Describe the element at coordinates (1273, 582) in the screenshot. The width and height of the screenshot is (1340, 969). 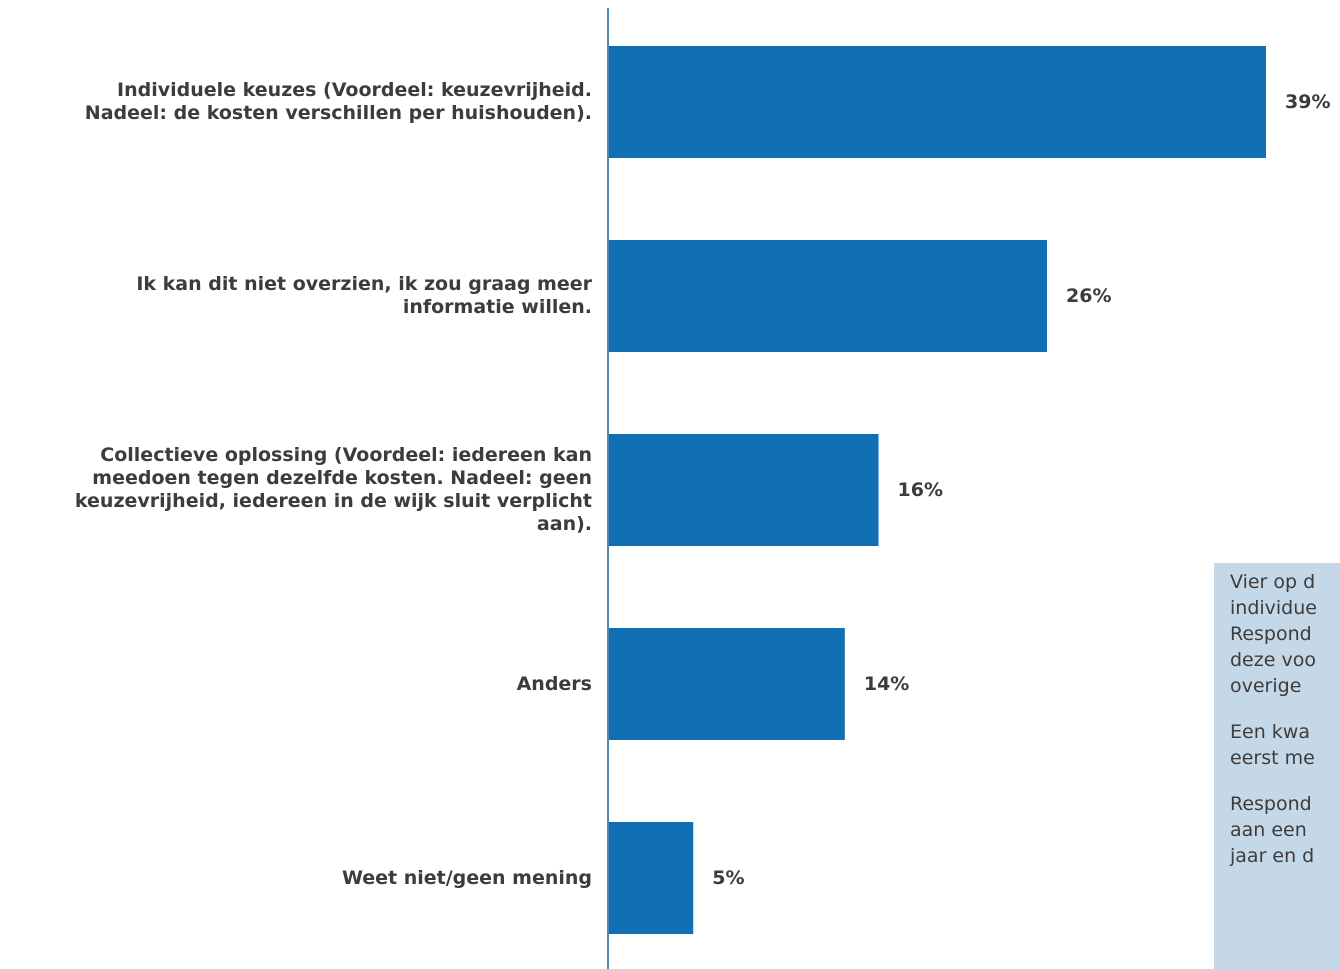
I see `note-line: Vier op d` at that location.